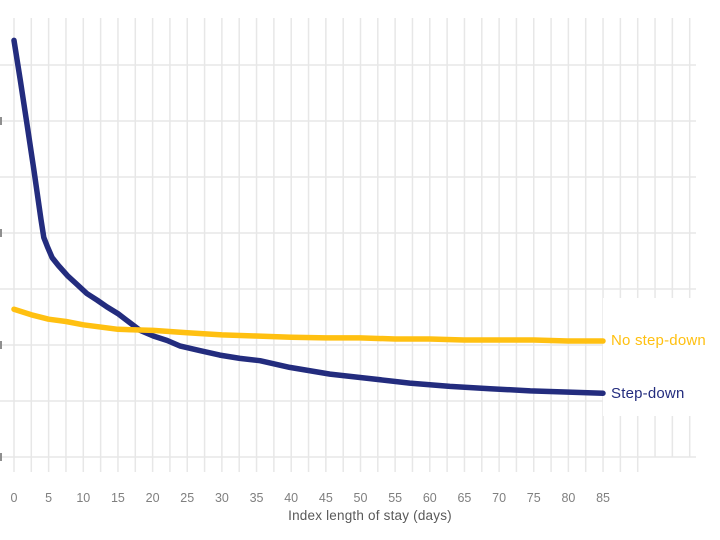  I want to click on x-tick-label: 65, so click(464, 498).